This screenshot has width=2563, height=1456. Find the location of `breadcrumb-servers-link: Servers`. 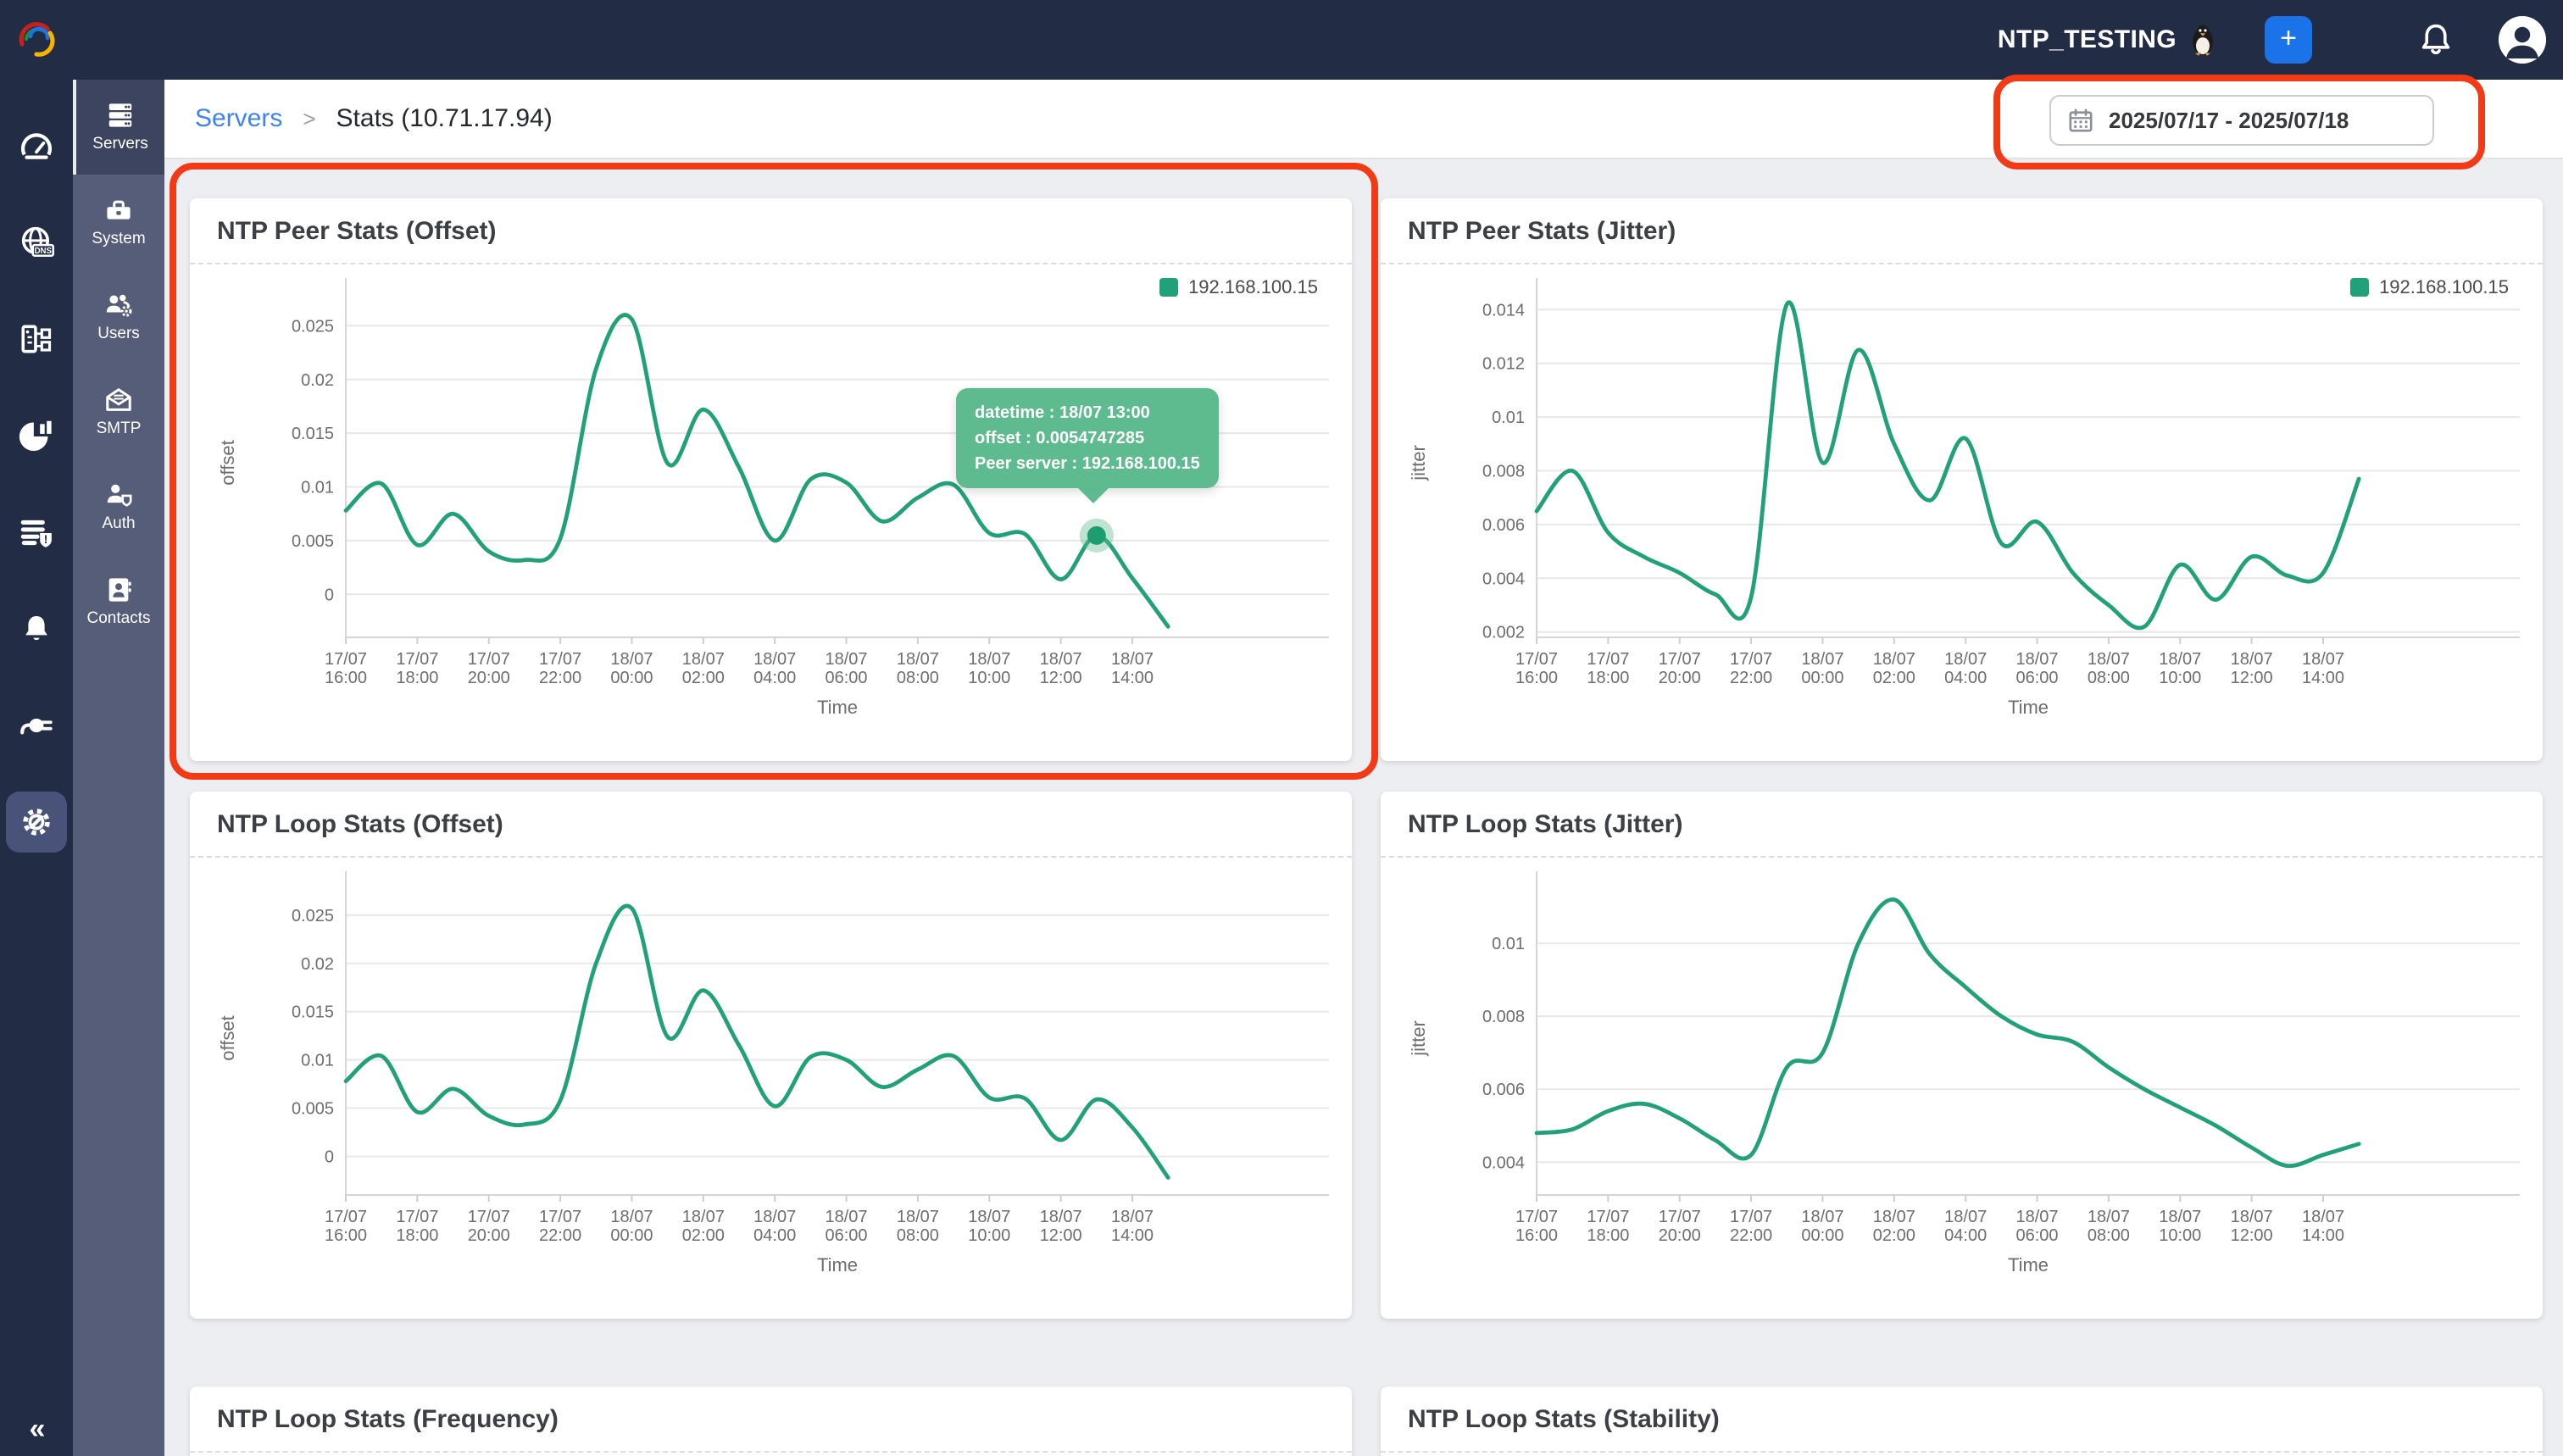

breadcrumb-servers-link: Servers is located at coordinates (239, 118).